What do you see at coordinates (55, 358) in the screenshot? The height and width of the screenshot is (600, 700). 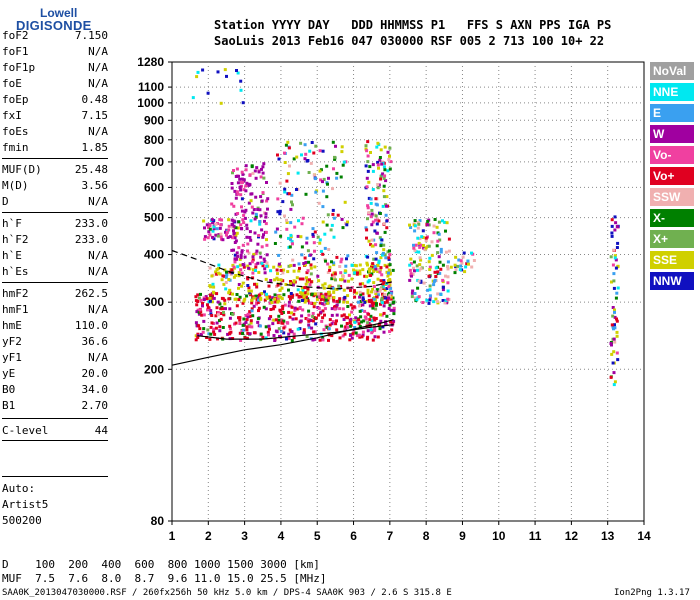 I see `param-row: yF1 N/A` at bounding box center [55, 358].